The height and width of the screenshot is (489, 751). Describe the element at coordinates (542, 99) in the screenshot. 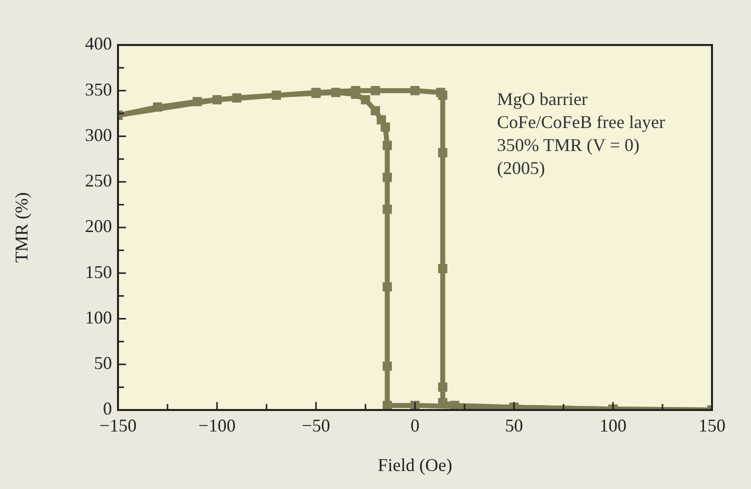

I see `annotation: MgO barrier` at that location.